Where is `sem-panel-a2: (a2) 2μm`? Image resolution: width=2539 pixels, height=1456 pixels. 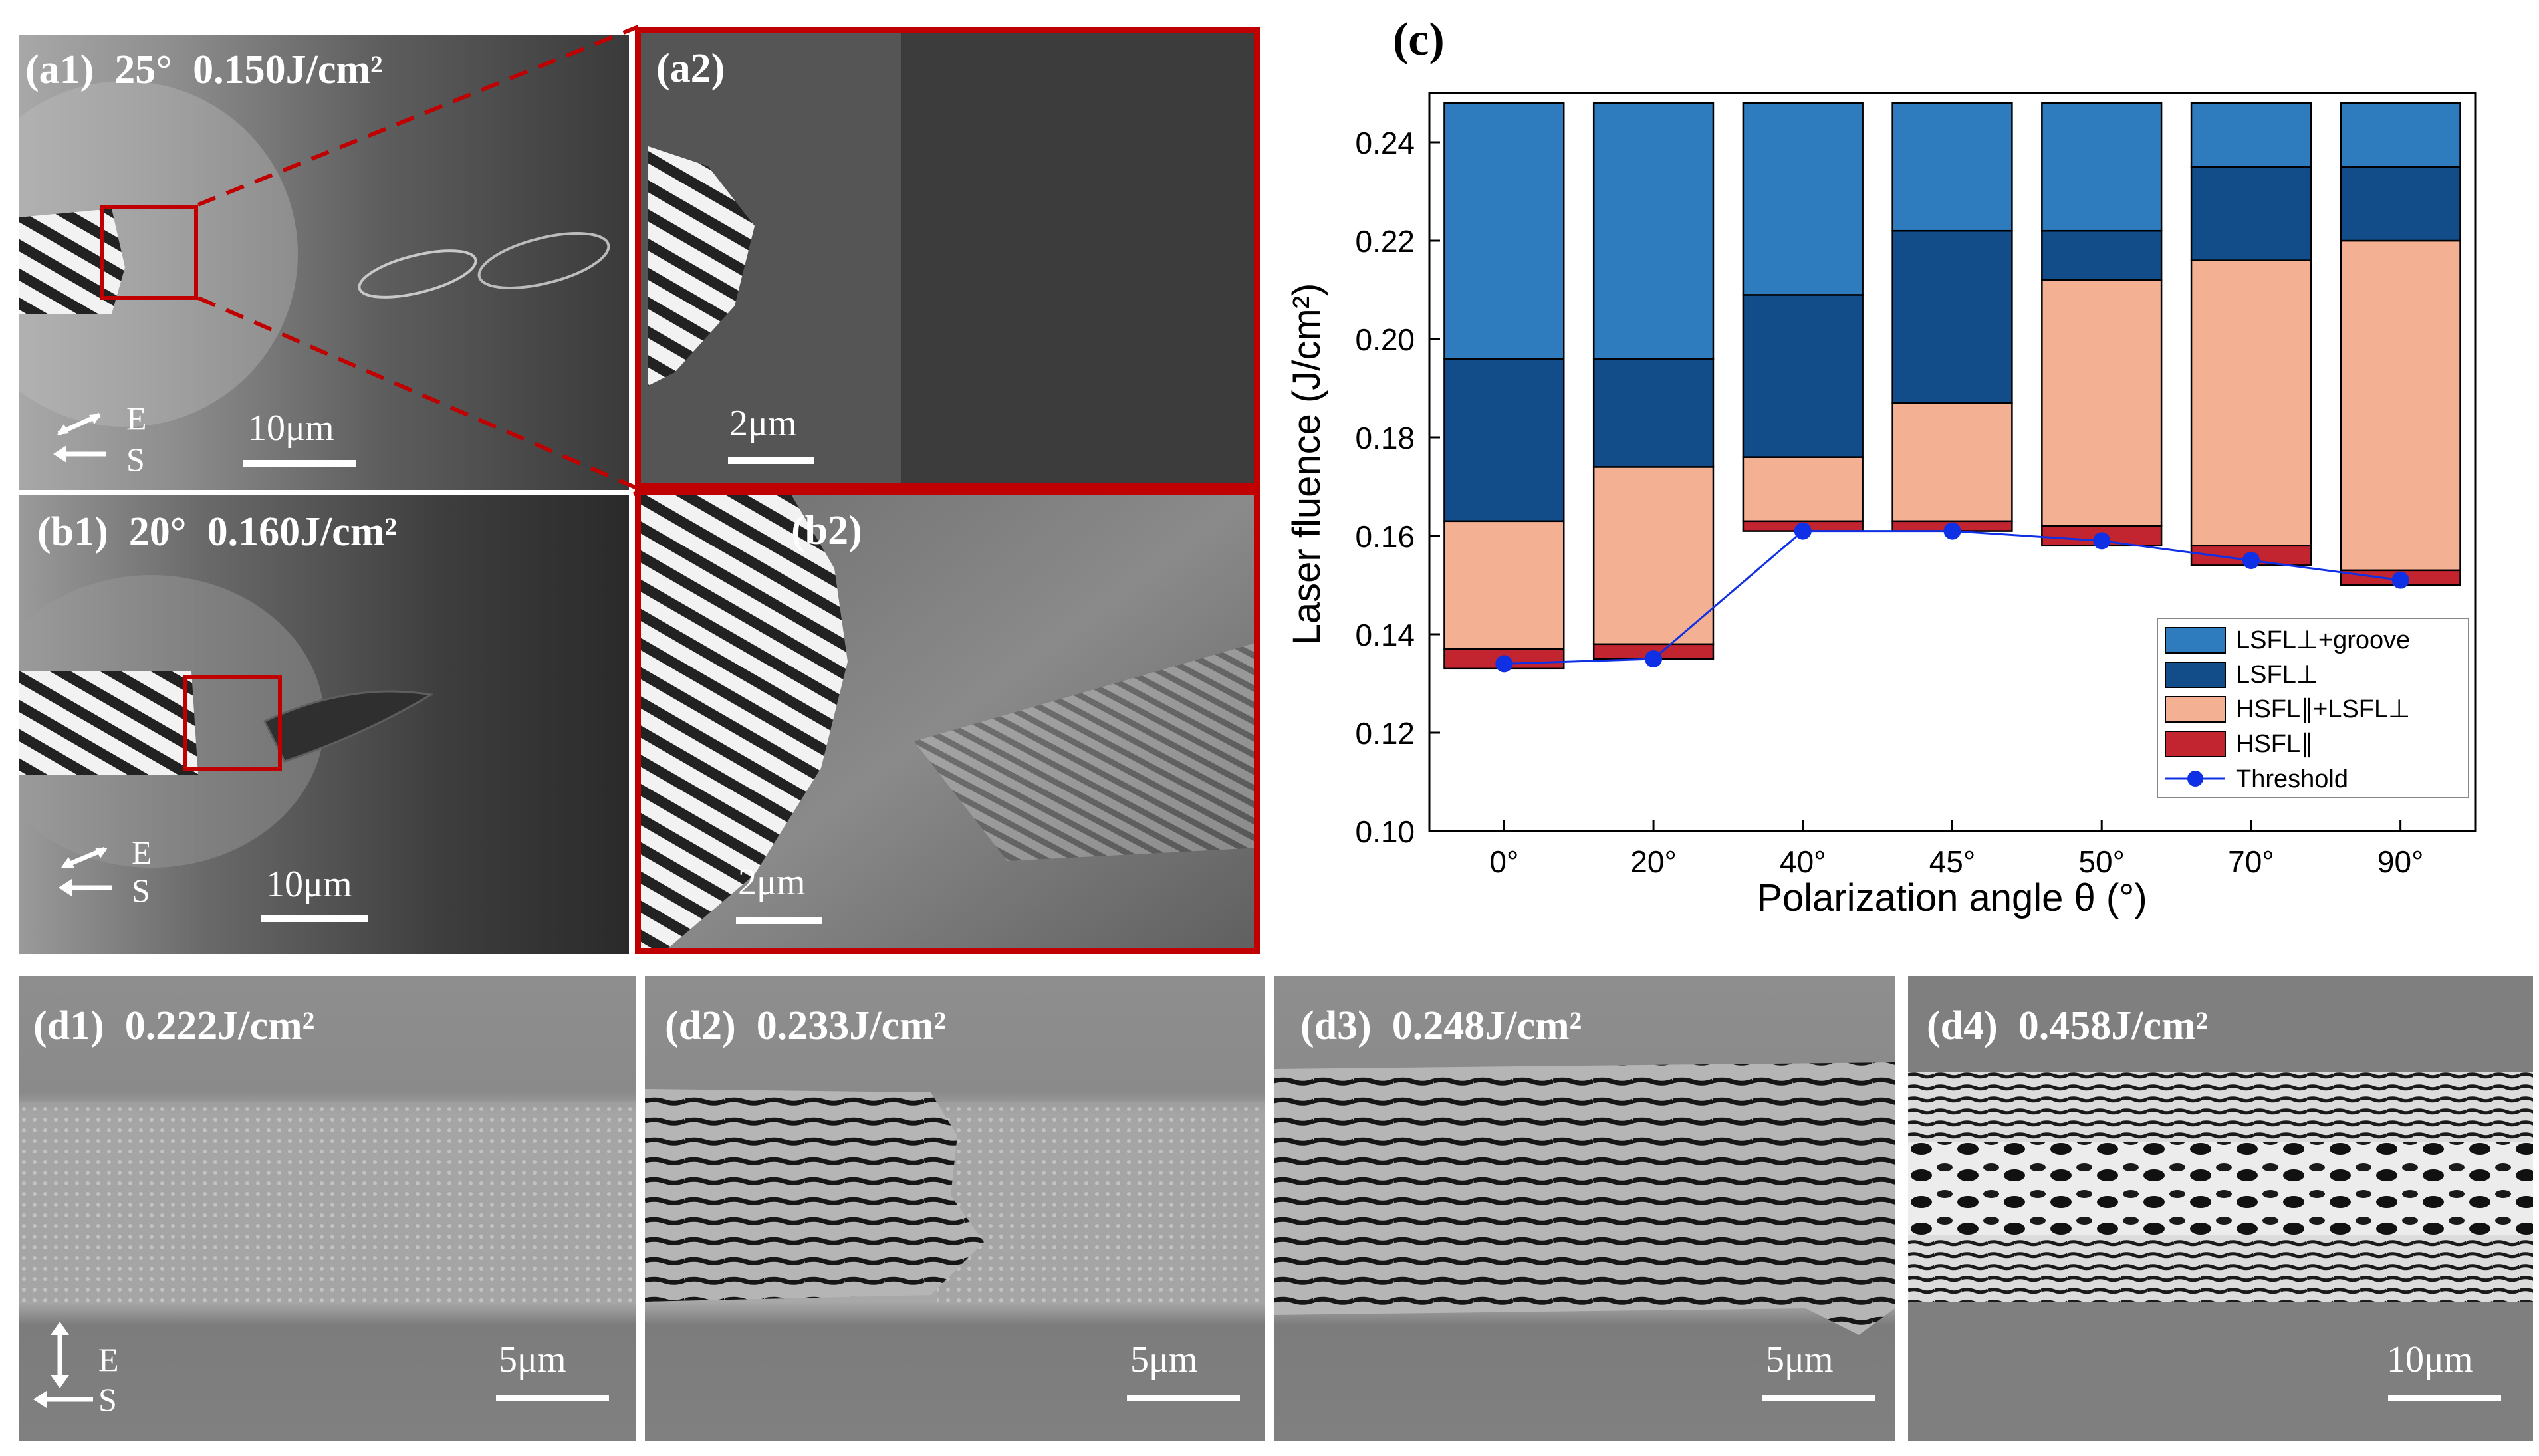
sem-panel-a2: (a2) 2μm is located at coordinates (947, 258).